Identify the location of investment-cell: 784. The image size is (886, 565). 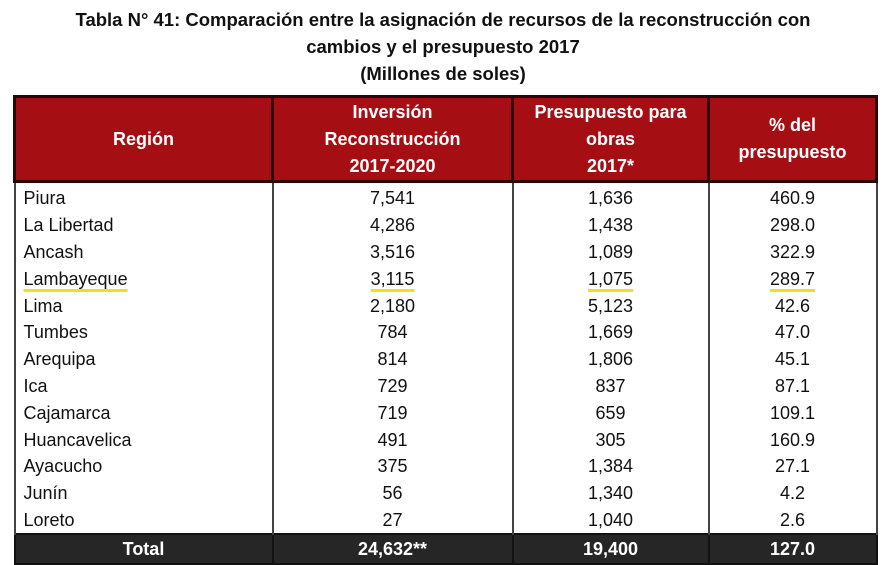
(392, 332).